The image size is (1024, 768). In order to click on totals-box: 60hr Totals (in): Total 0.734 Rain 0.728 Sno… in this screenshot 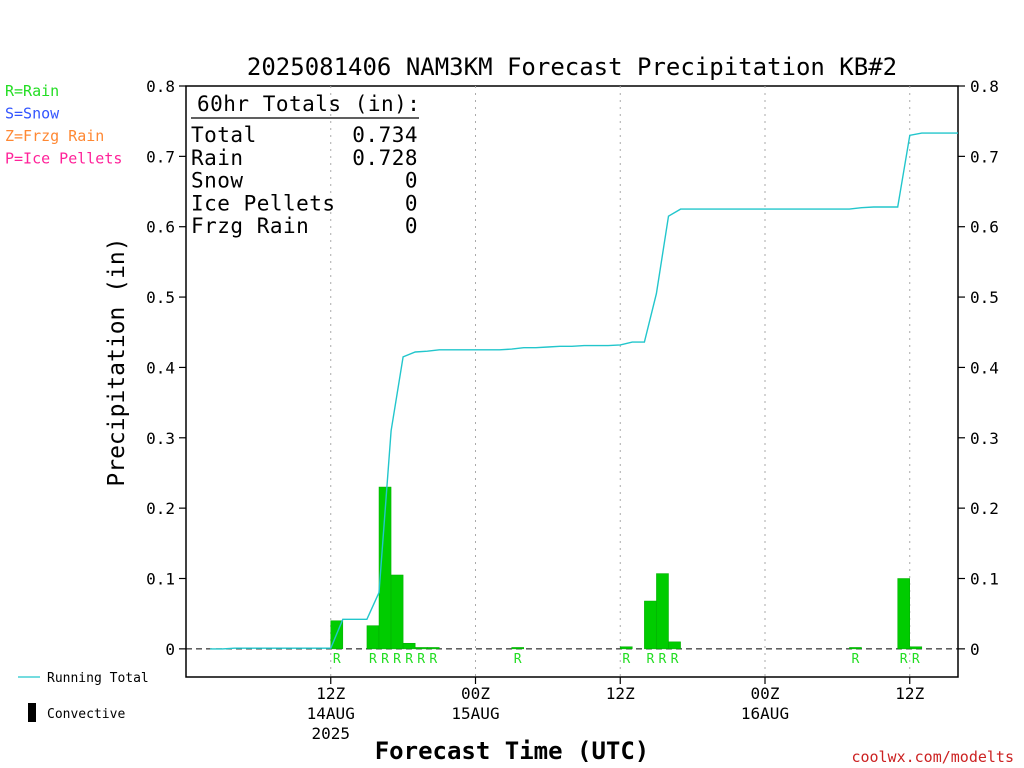, I will do `click(305, 165)`.